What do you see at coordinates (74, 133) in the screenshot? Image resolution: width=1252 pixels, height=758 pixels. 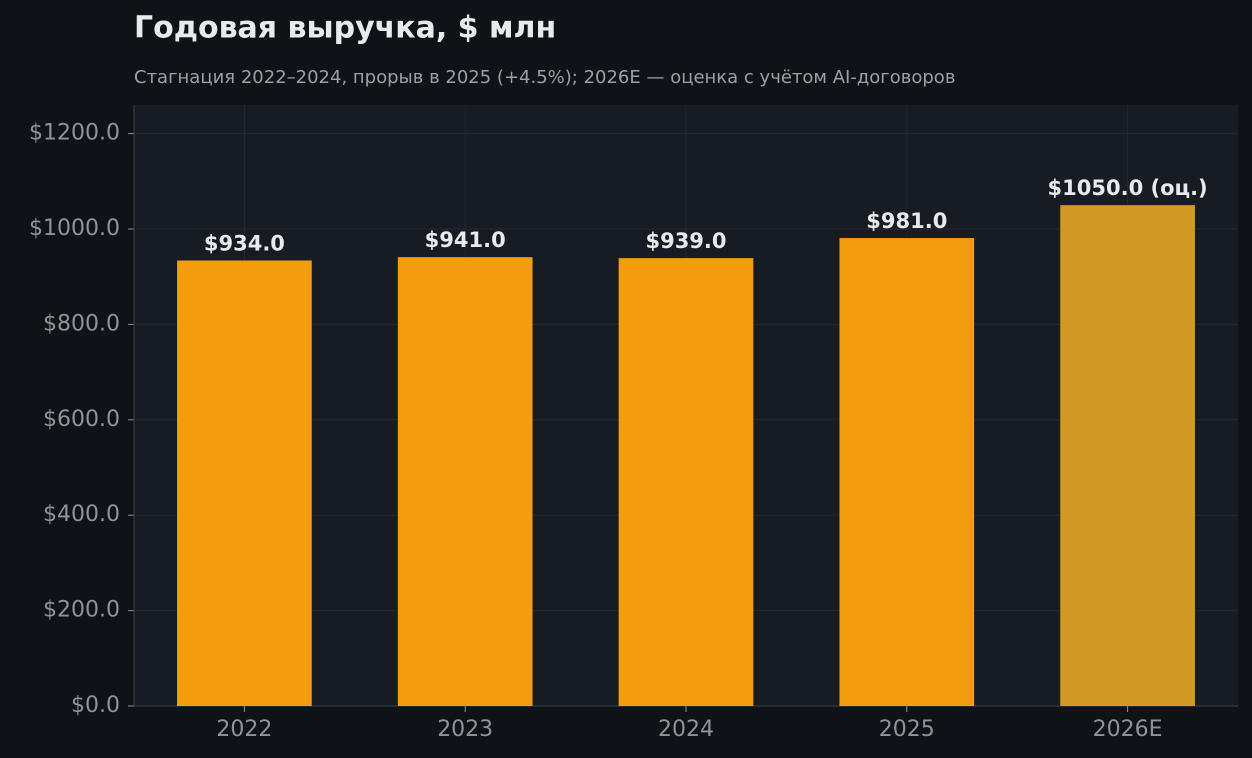 I see `y-tick-label: $1200.0` at bounding box center [74, 133].